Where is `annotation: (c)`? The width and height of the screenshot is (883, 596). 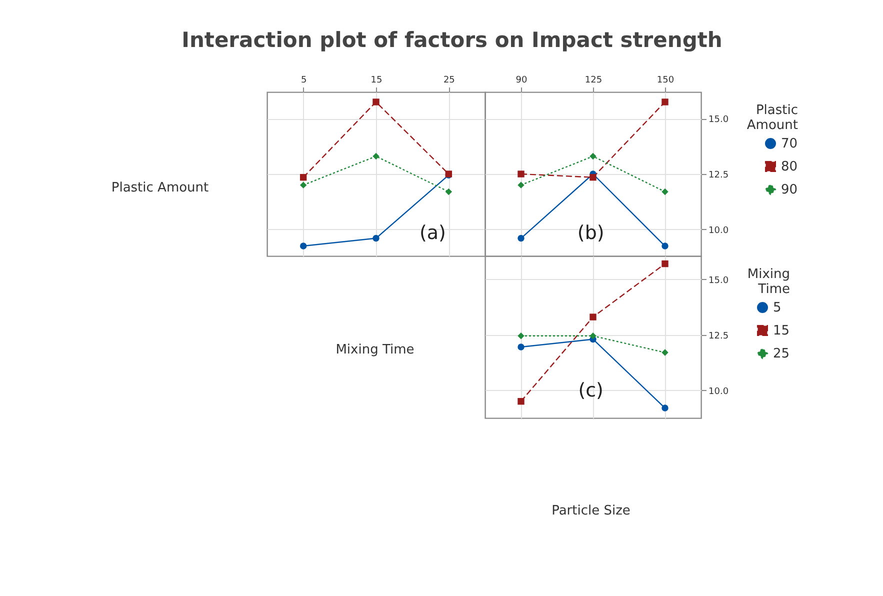
annotation: (c) is located at coordinates (591, 390).